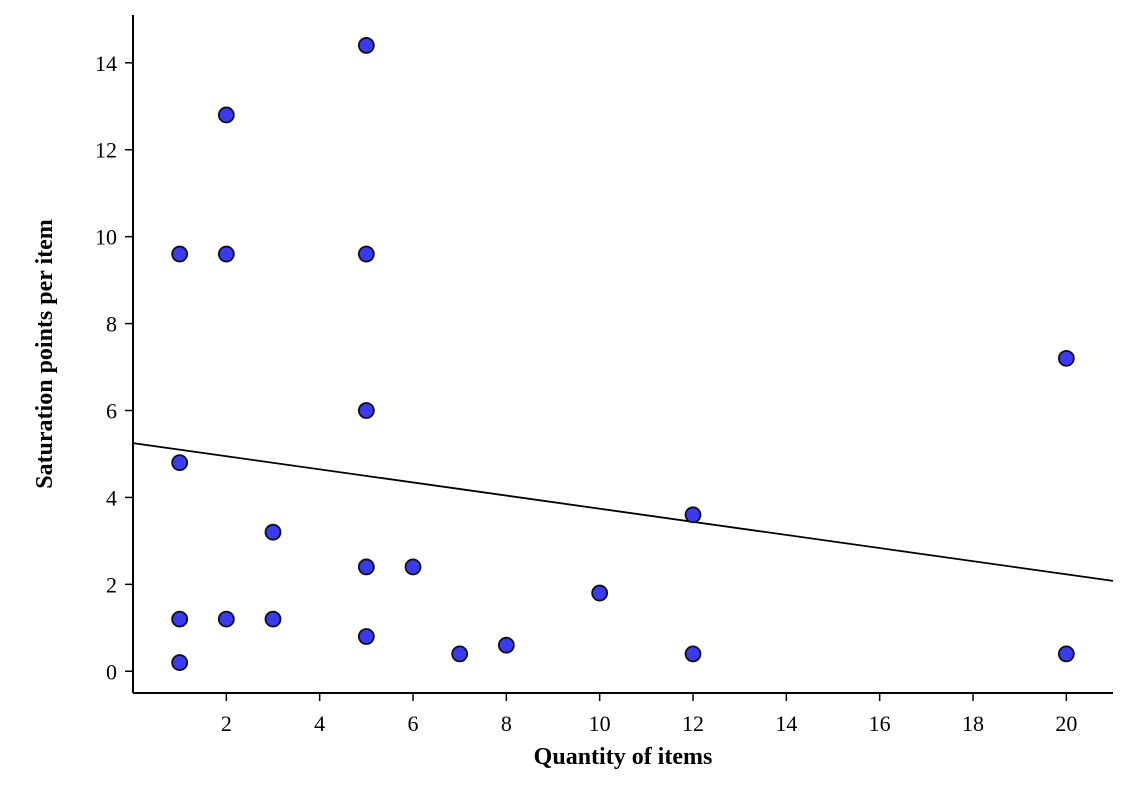 The height and width of the screenshot is (804, 1144). Describe the element at coordinates (413, 723) in the screenshot. I see `x-tick-label: 6` at that location.